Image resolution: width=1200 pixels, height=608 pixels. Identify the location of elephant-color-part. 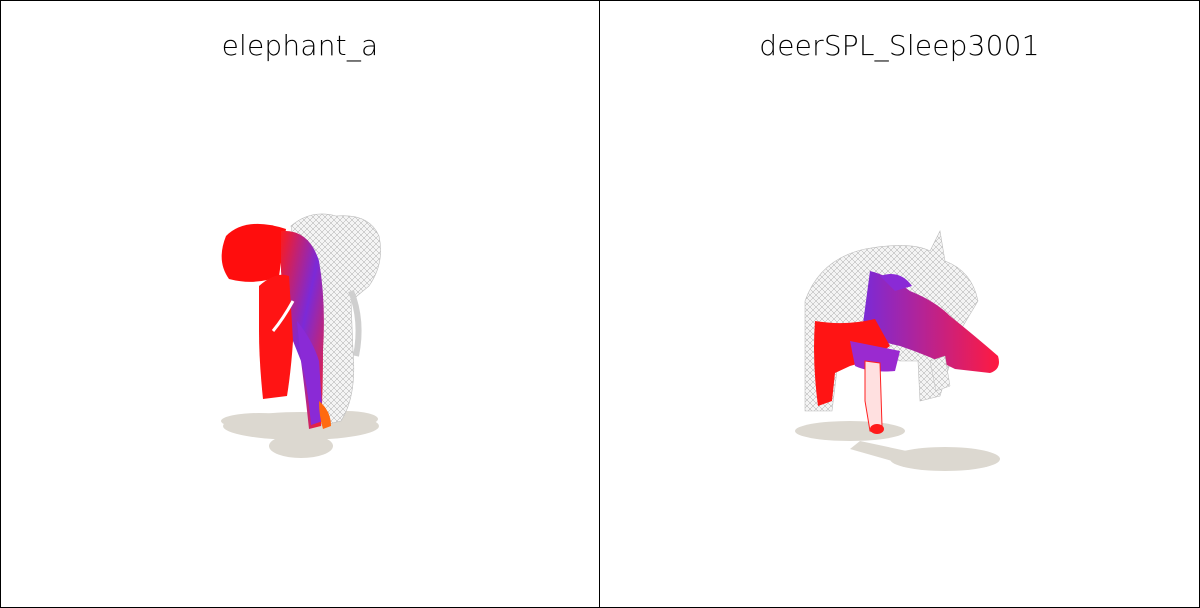
(276, 326).